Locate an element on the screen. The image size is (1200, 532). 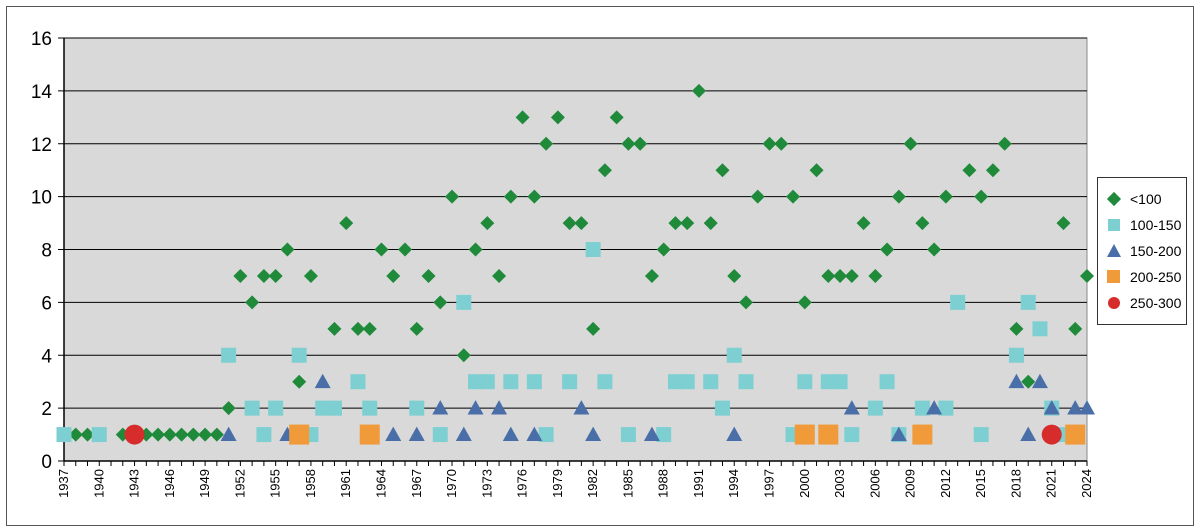
large-square-marker-icon is located at coordinates (1114, 277).